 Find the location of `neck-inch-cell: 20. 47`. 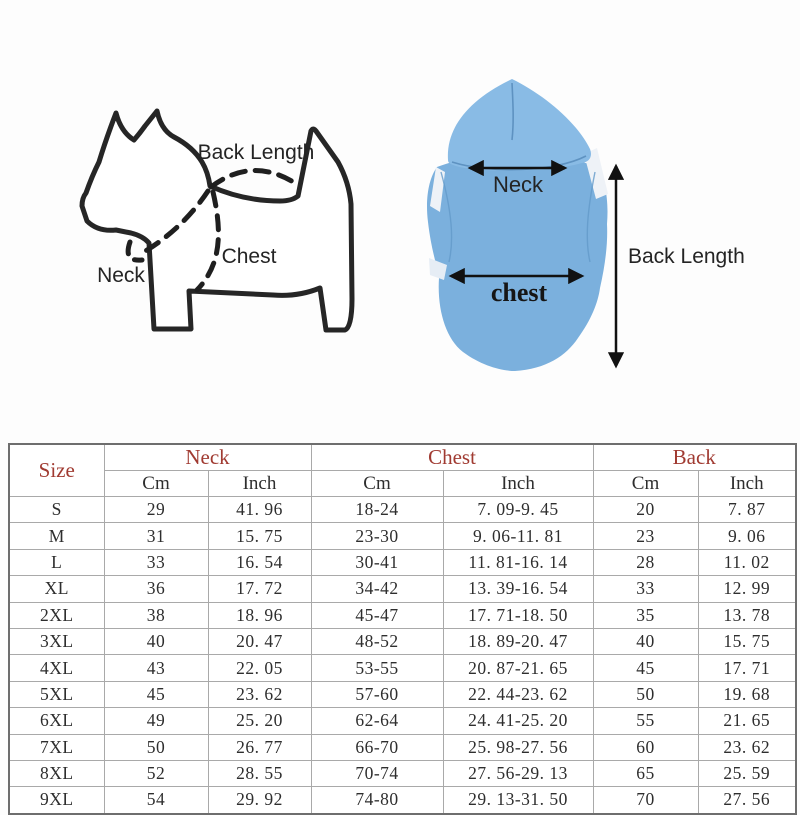

neck-inch-cell: 20. 47 is located at coordinates (259, 641).